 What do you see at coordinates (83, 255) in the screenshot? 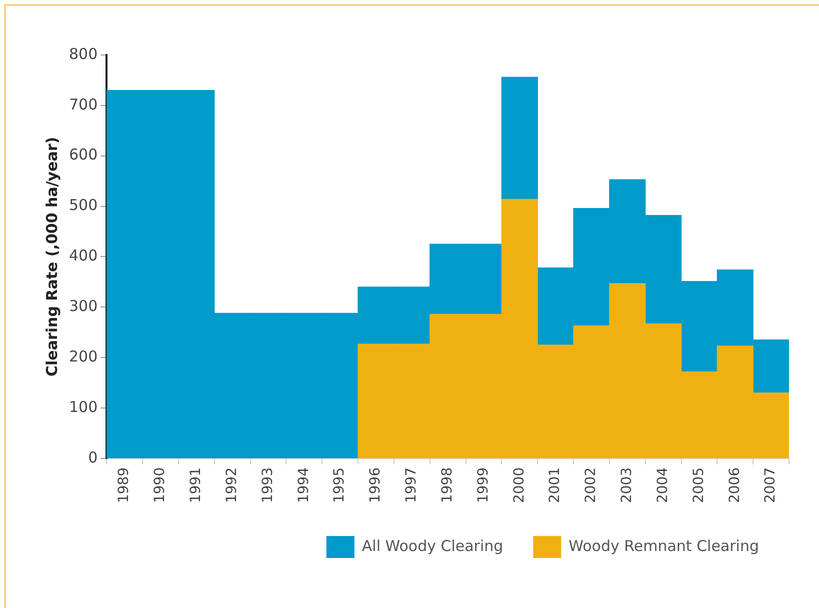
I see `y-tick-label: 400` at bounding box center [83, 255].